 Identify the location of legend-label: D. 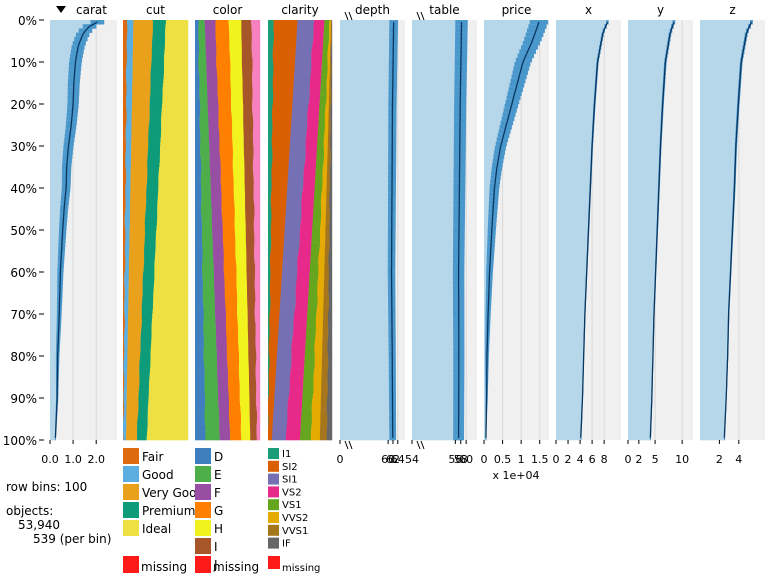
(218, 457).